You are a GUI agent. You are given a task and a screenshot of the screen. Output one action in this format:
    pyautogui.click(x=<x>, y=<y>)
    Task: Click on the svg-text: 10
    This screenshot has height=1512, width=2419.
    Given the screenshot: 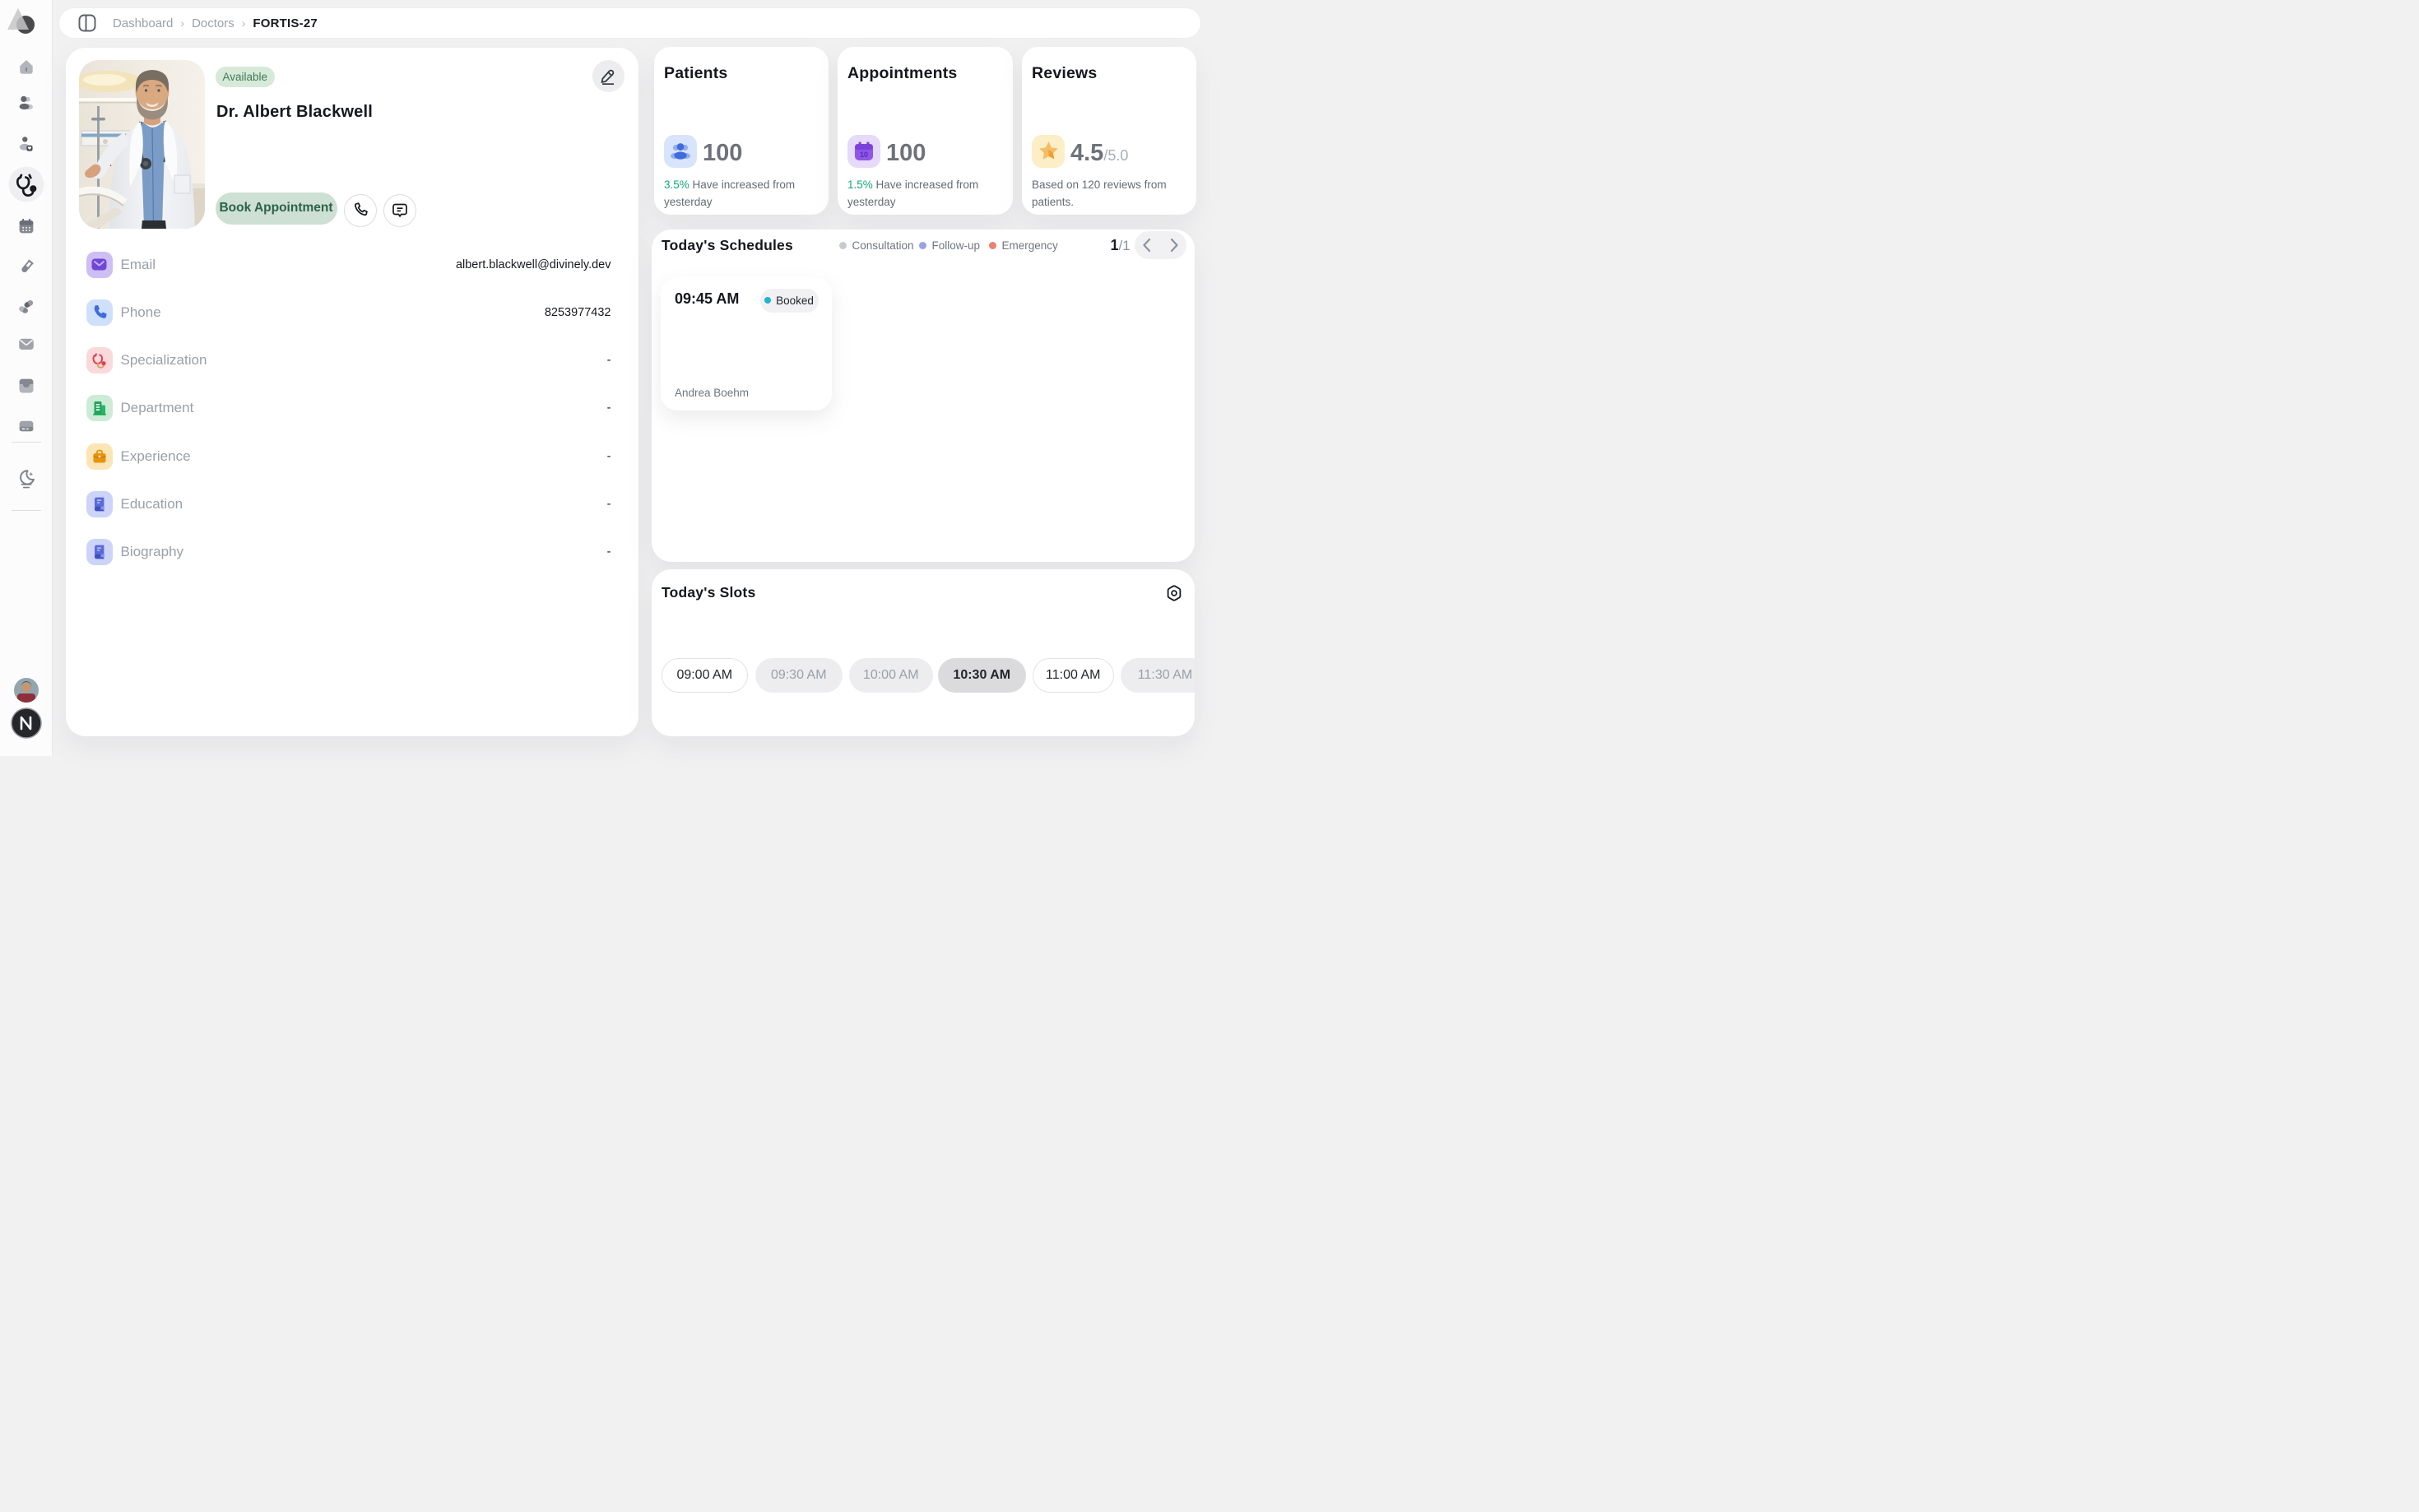 What is the action you would take?
    pyautogui.click(x=864, y=155)
    